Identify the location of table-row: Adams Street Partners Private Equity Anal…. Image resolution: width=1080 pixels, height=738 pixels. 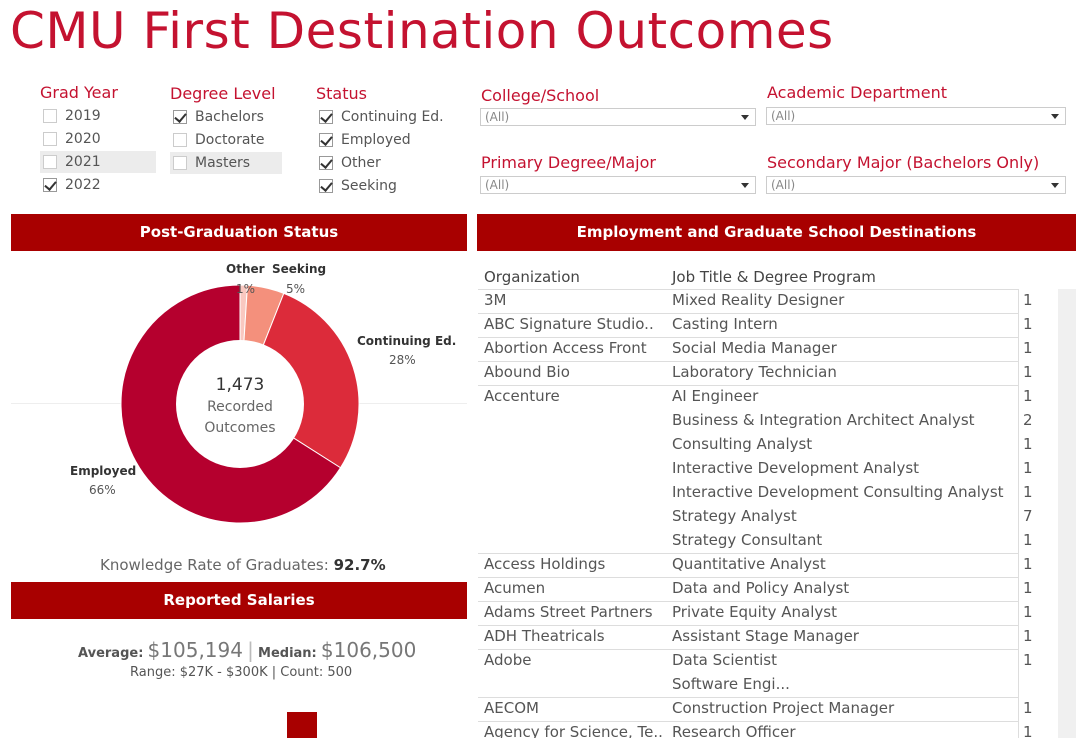
(767, 613).